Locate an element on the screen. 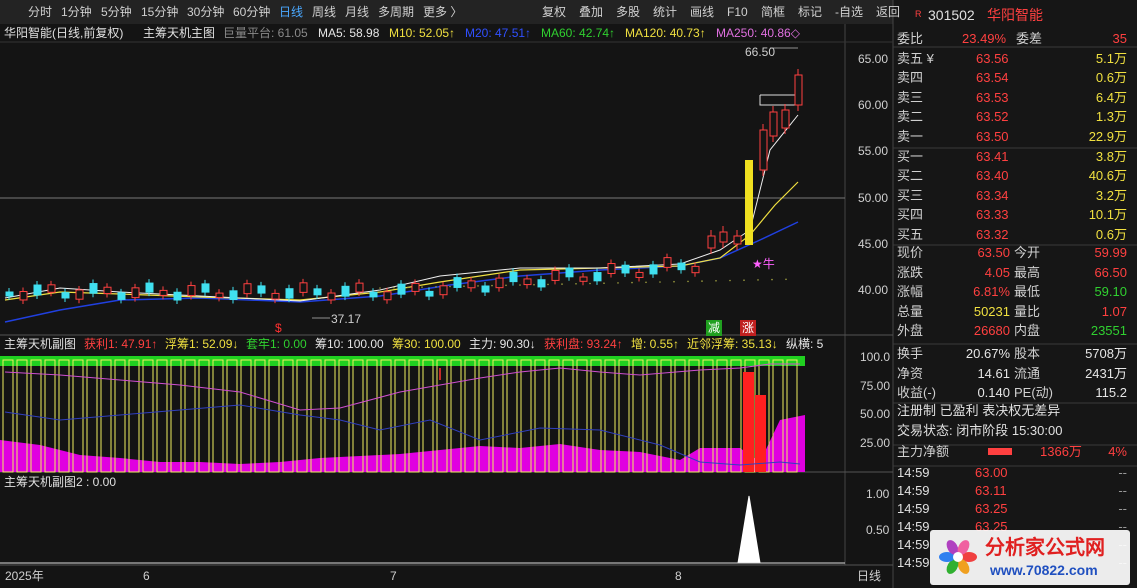  value: 23.49% is located at coordinates (984, 38).